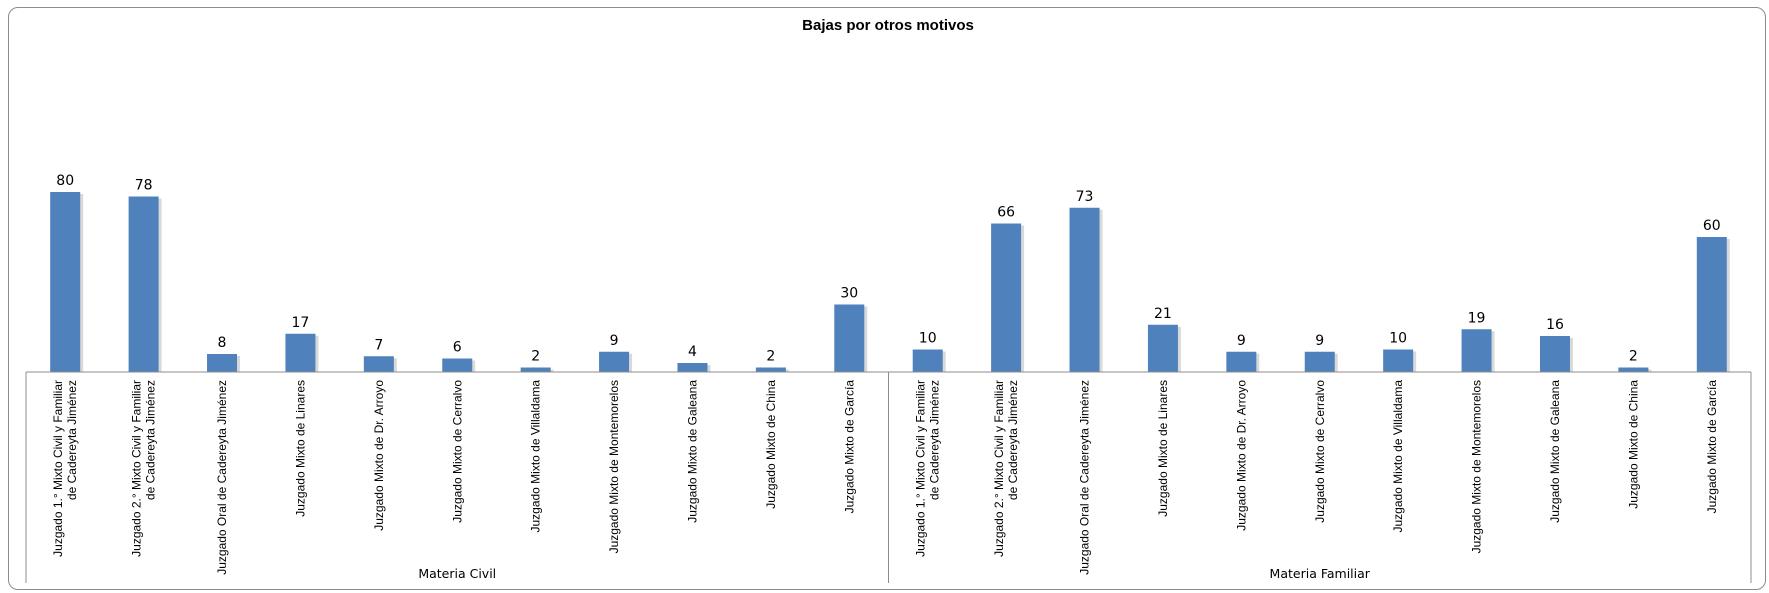 The width and height of the screenshot is (1769, 593). I want to click on data-label: 21, so click(1163, 314).